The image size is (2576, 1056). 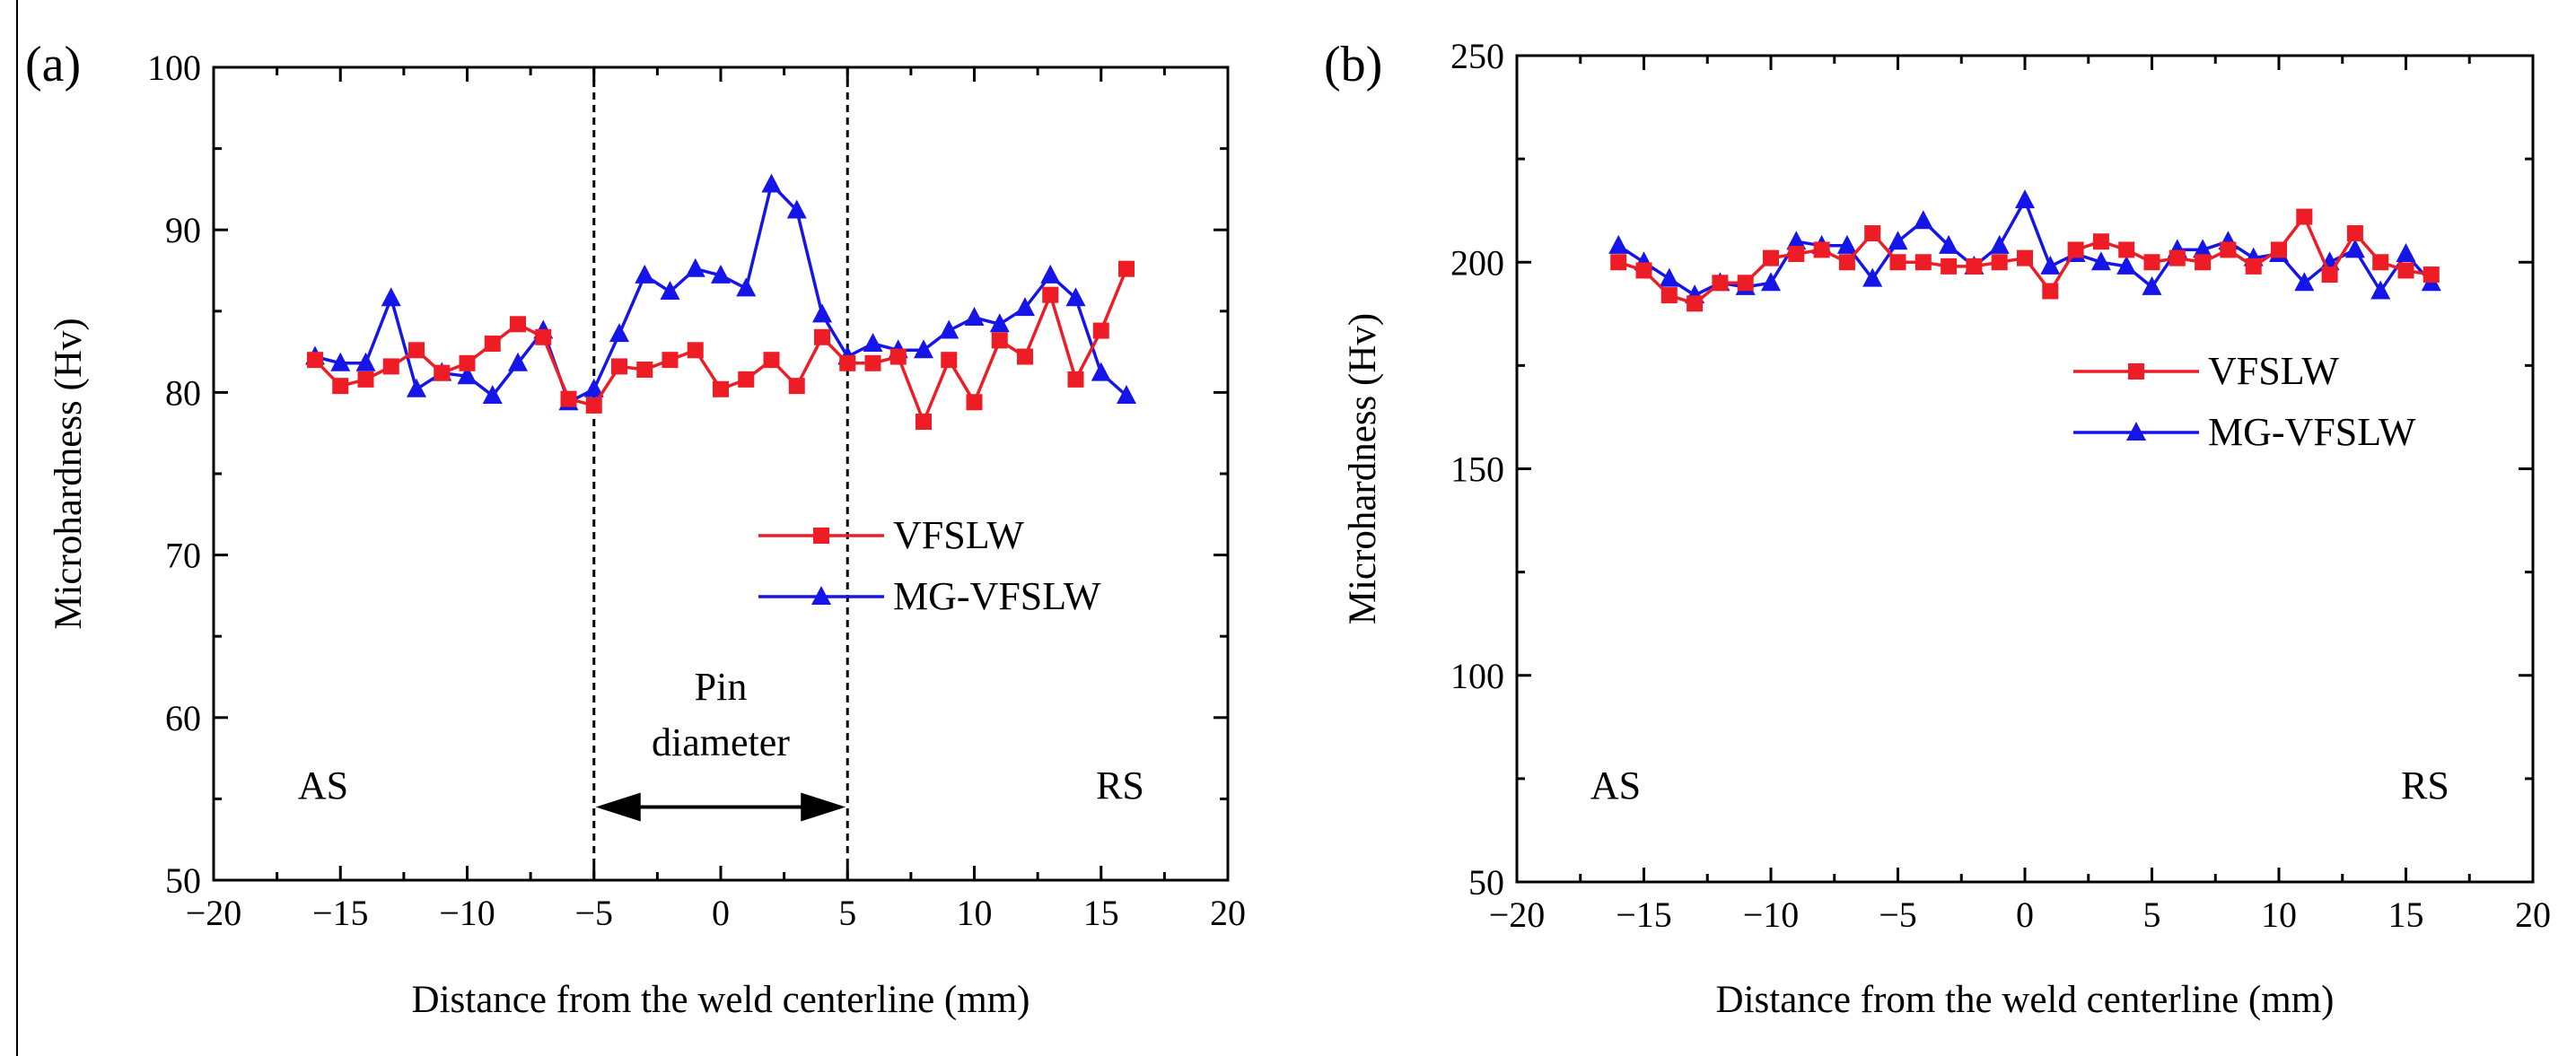 What do you see at coordinates (340, 913) in the screenshot?
I see `x-tick-label: −15` at bounding box center [340, 913].